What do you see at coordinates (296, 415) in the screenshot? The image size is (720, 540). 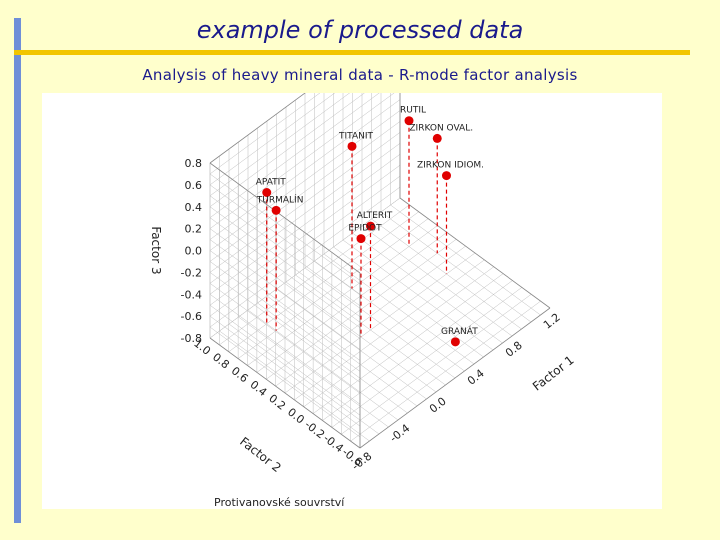 I see `y-tick-label: 0.0` at bounding box center [296, 415].